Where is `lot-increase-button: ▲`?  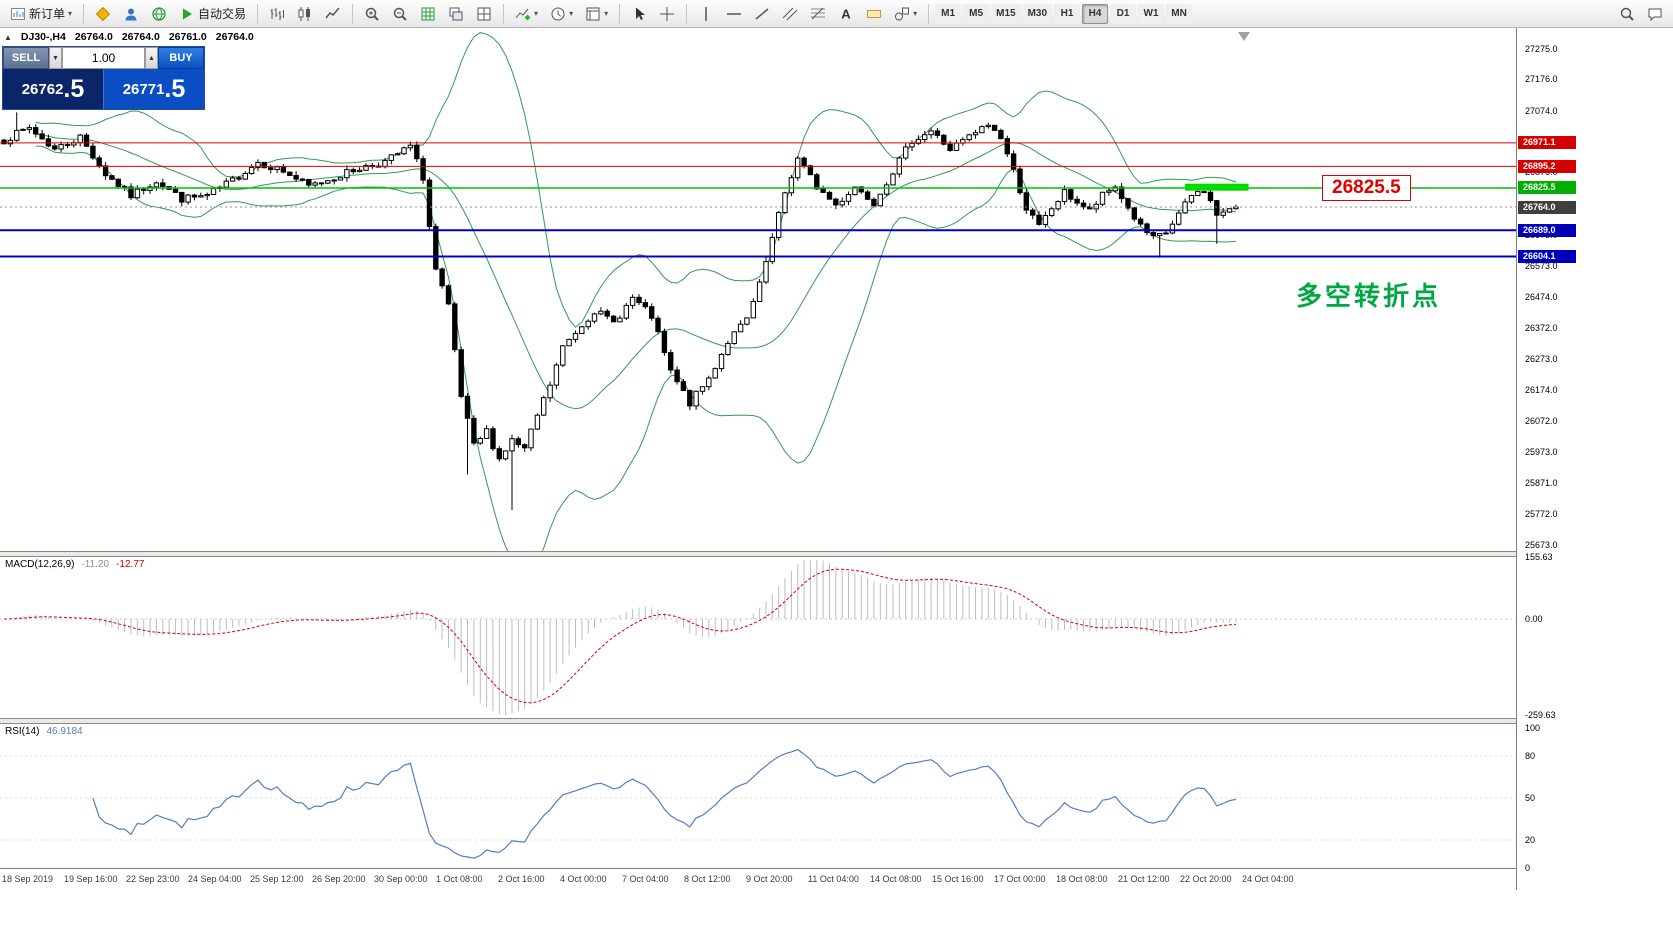
lot-increase-button: ▲ is located at coordinates (151, 58).